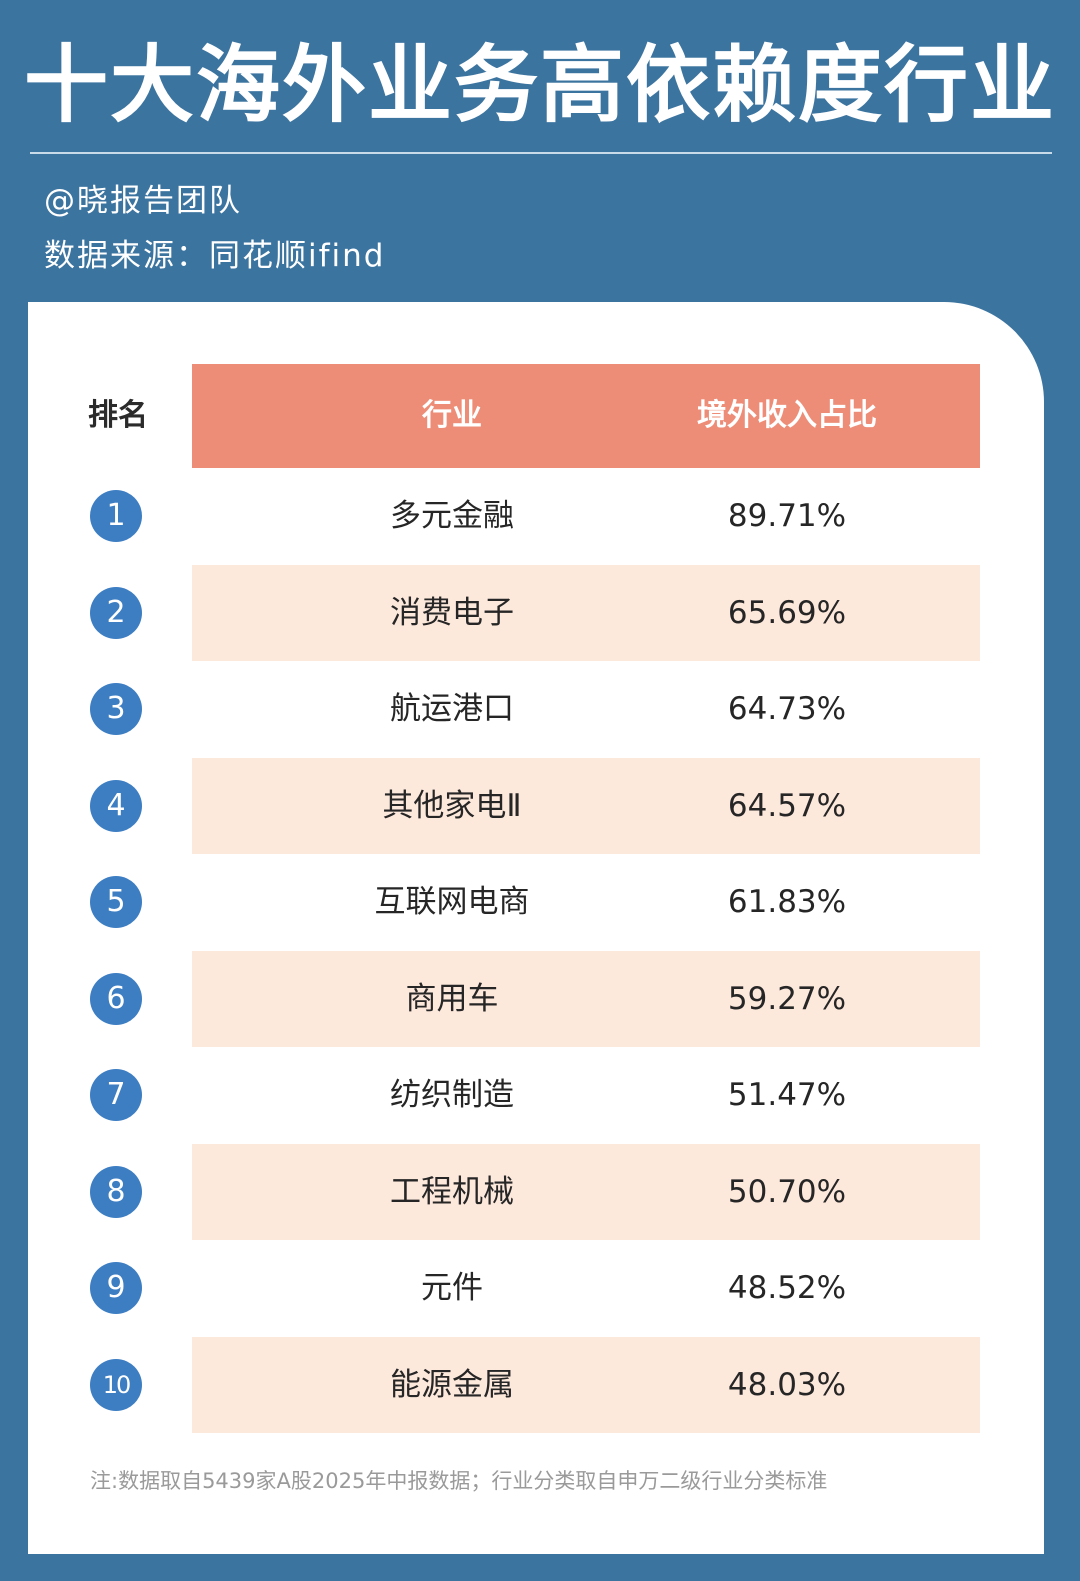 The image size is (1080, 1581). I want to click on industry-cell: 航运港口, so click(452, 709).